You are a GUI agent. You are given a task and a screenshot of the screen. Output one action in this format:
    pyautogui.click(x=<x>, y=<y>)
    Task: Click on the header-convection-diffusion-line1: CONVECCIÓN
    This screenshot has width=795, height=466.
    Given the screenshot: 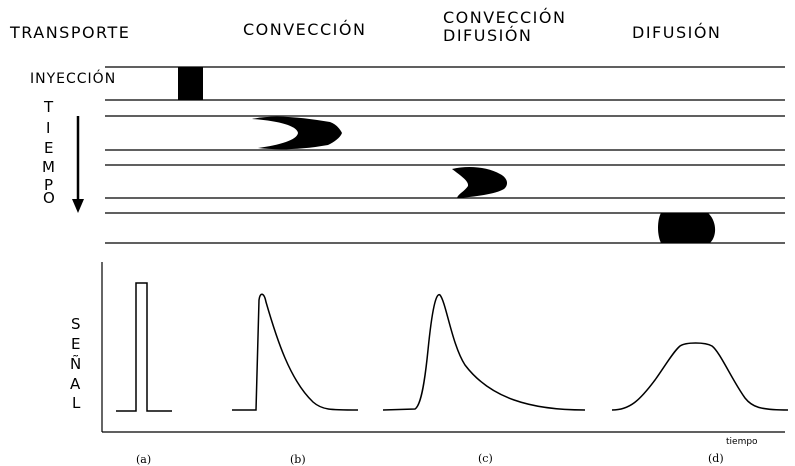 What is the action you would take?
    pyautogui.click(x=504, y=17)
    